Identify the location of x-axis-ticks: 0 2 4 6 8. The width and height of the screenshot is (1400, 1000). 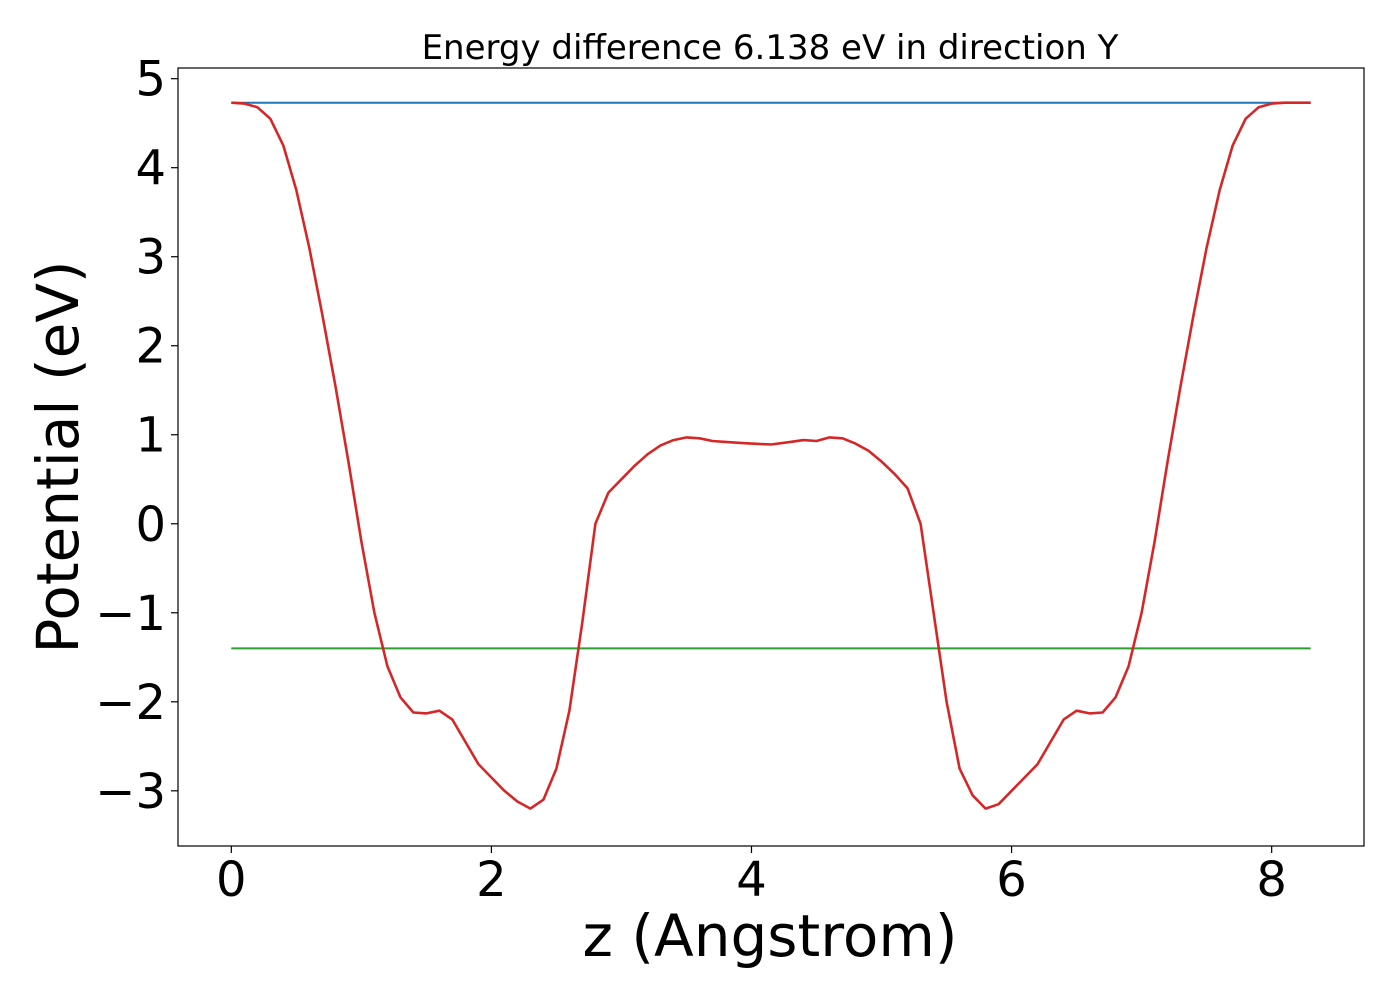
(751, 877).